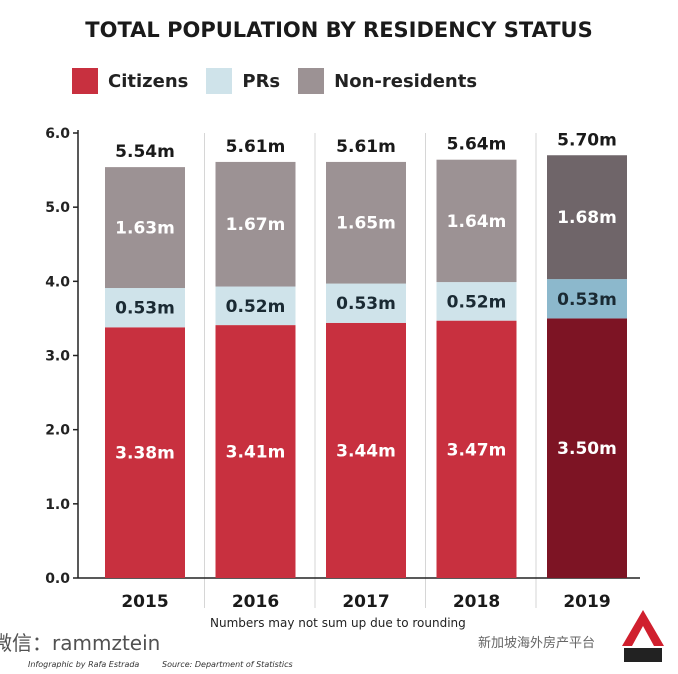  I want to click on bar-citizens-2016, so click(255, 451).